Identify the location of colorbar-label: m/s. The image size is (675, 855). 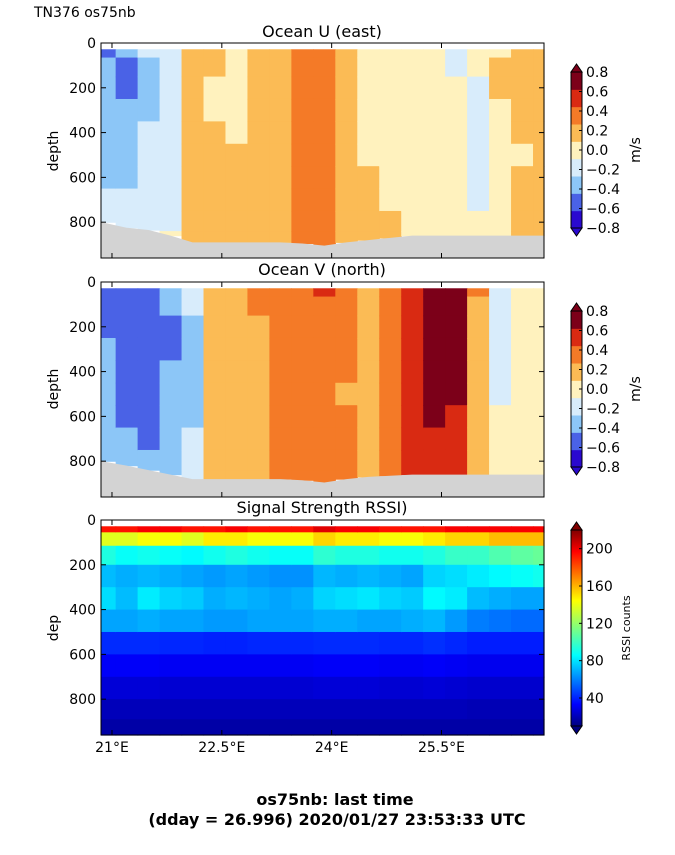
(636, 150).